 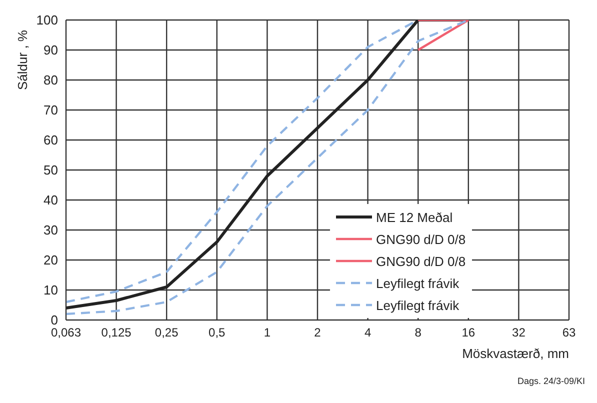 I want to click on text: Dags. 24/3-09/KI, so click(x=551, y=381).